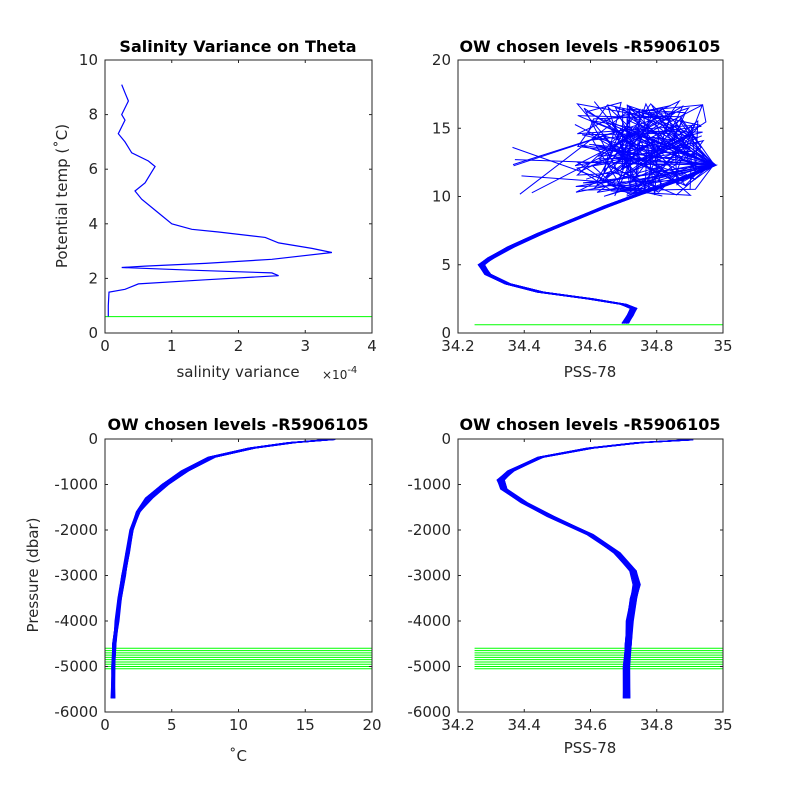 The image size is (800, 800). I want to click on y-tick-label: 15, so click(441, 128).